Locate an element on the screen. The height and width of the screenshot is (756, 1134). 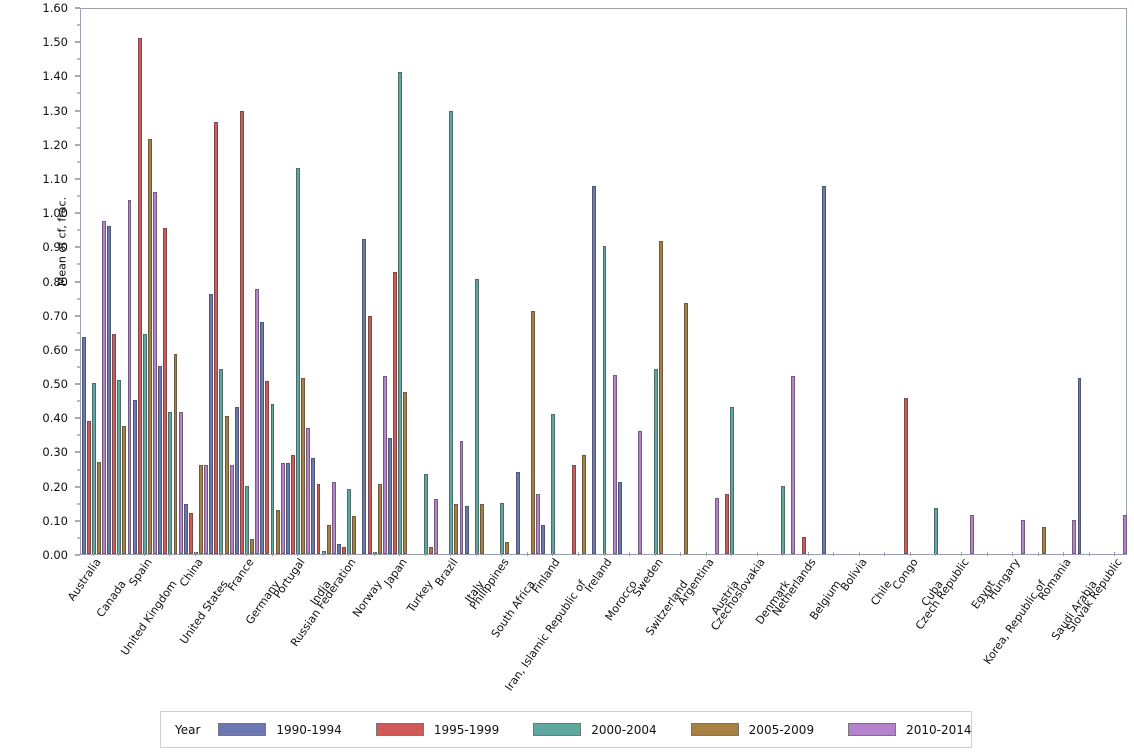
y-axis-tick-label: 0.70 is located at coordinates (55, 315).